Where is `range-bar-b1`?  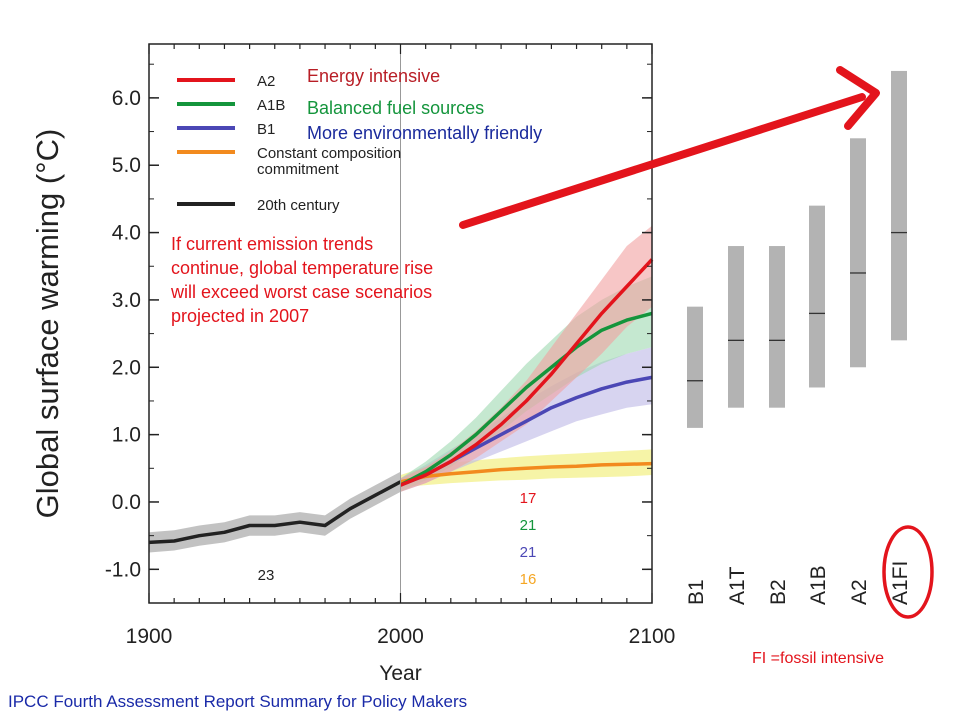 range-bar-b1 is located at coordinates (695, 367).